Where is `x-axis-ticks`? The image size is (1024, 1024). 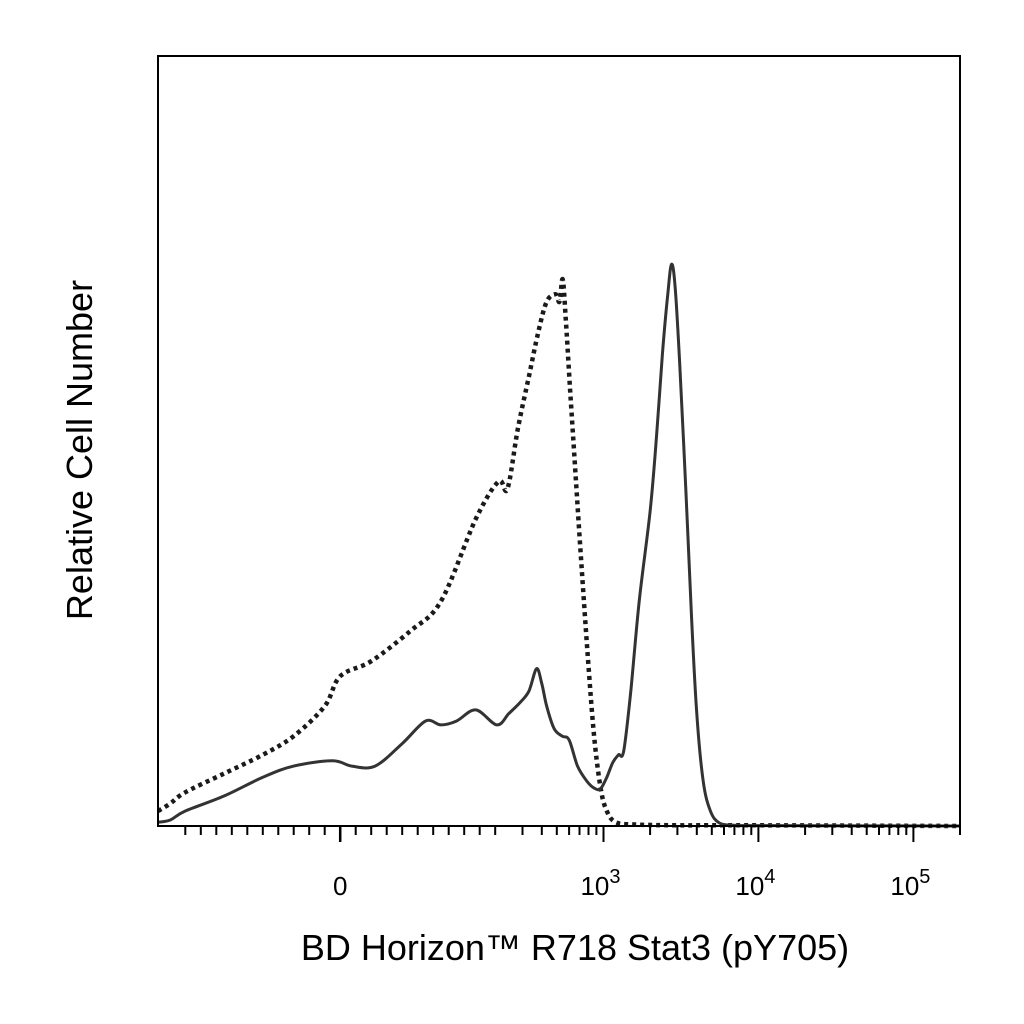
x-axis-ticks is located at coordinates (572, 834).